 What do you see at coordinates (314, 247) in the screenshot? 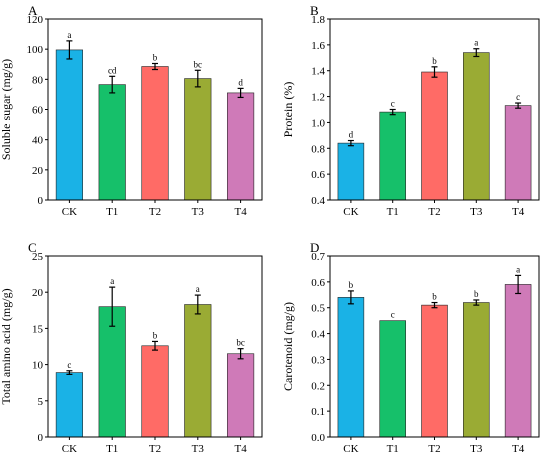
I see `panel-letter: D` at bounding box center [314, 247].